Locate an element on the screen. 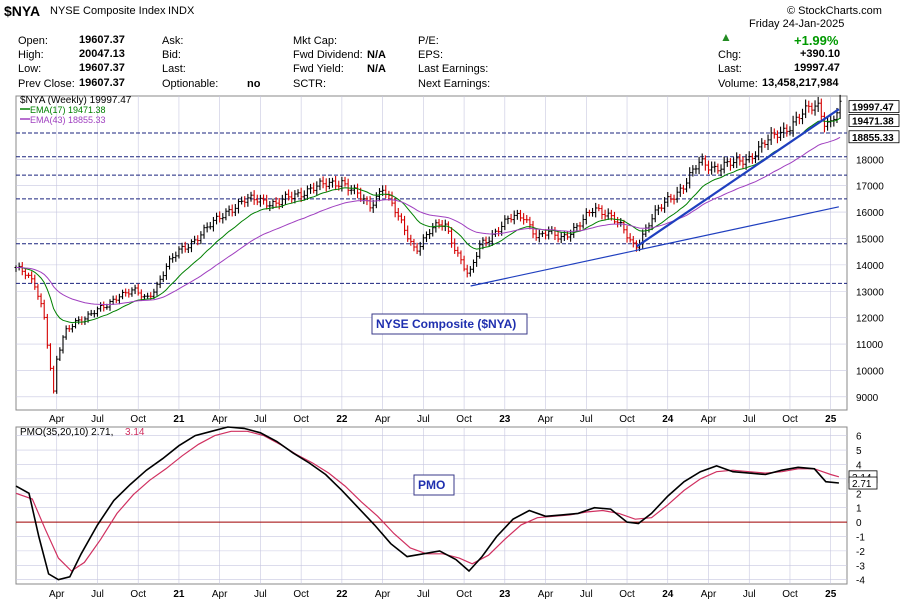  x-tick-label-bottom: 25 is located at coordinates (831, 594).